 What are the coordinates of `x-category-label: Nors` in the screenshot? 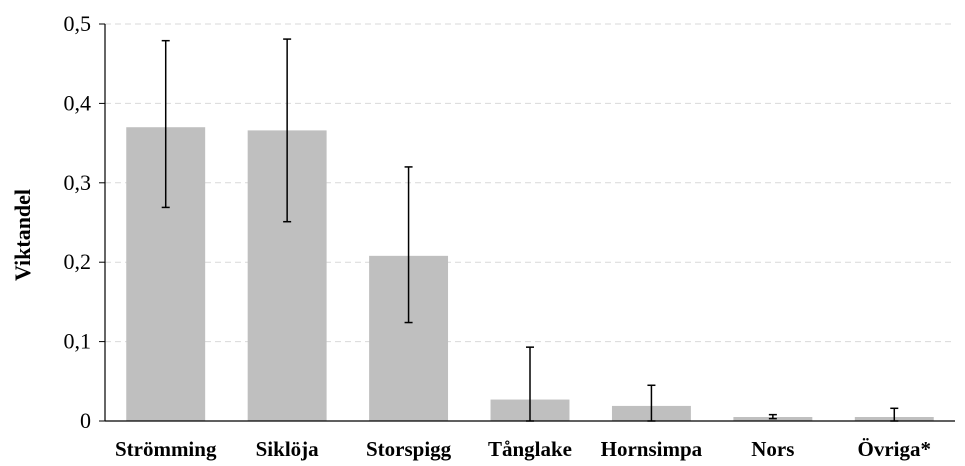 It's located at (772, 449).